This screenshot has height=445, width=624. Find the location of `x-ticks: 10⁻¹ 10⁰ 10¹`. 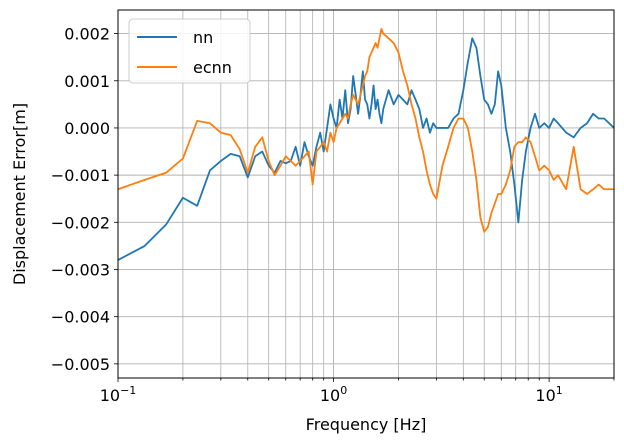

x-ticks: 10⁻¹ 10⁰ 10¹ is located at coordinates (357, 391).